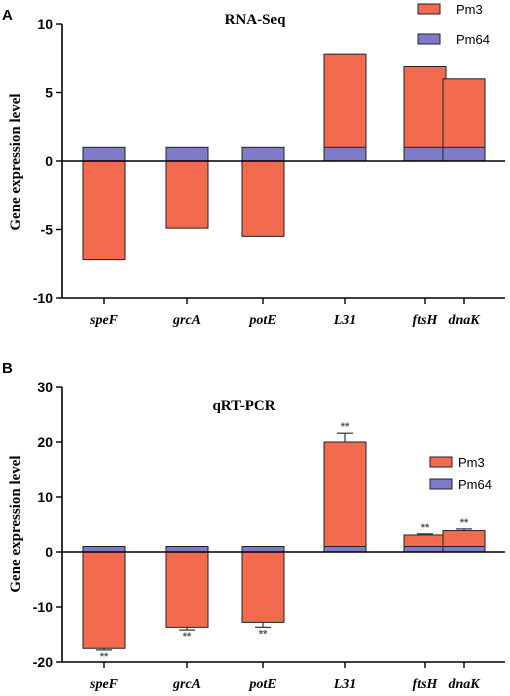  Describe the element at coordinates (49, 93) in the screenshot. I see `y-tick-label: 5` at that location.